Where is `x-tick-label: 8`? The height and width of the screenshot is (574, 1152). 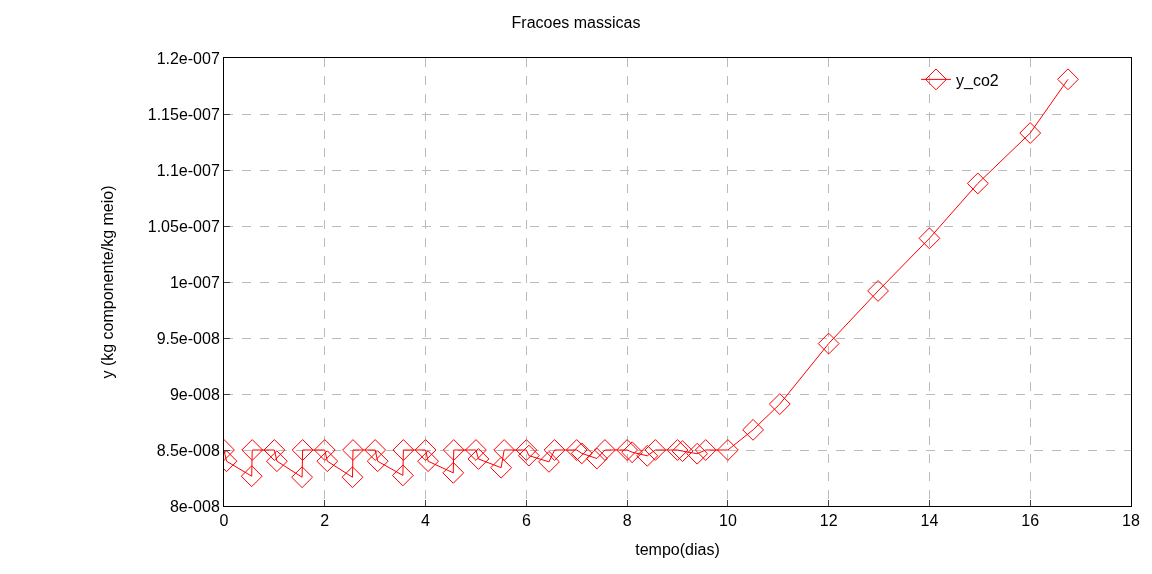 x-tick-label: 8 is located at coordinates (627, 521).